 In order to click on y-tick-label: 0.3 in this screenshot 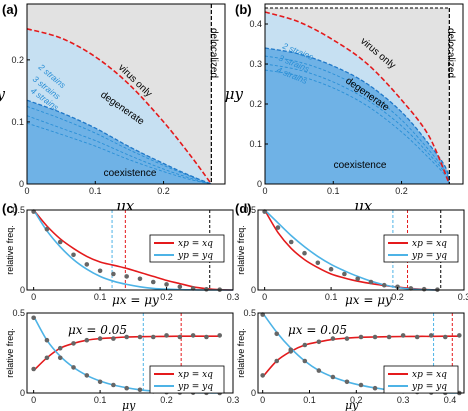, I will do `click(255, 64)`.